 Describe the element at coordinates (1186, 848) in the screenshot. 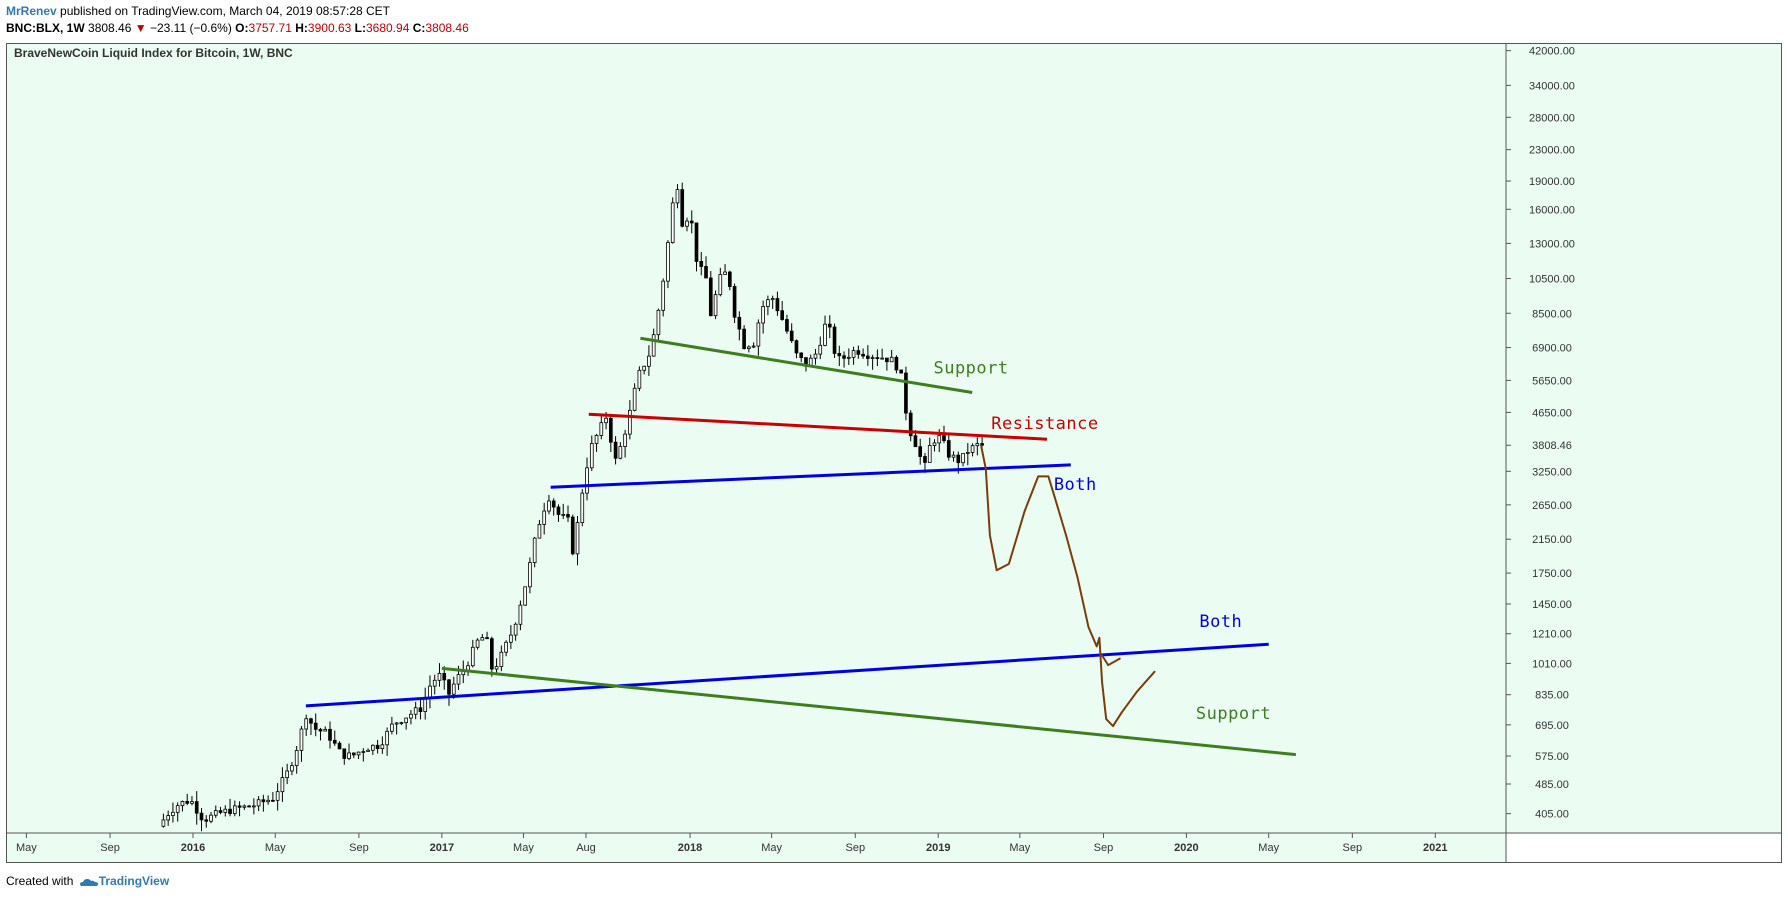

I see `time-tick-label: 2020` at that location.